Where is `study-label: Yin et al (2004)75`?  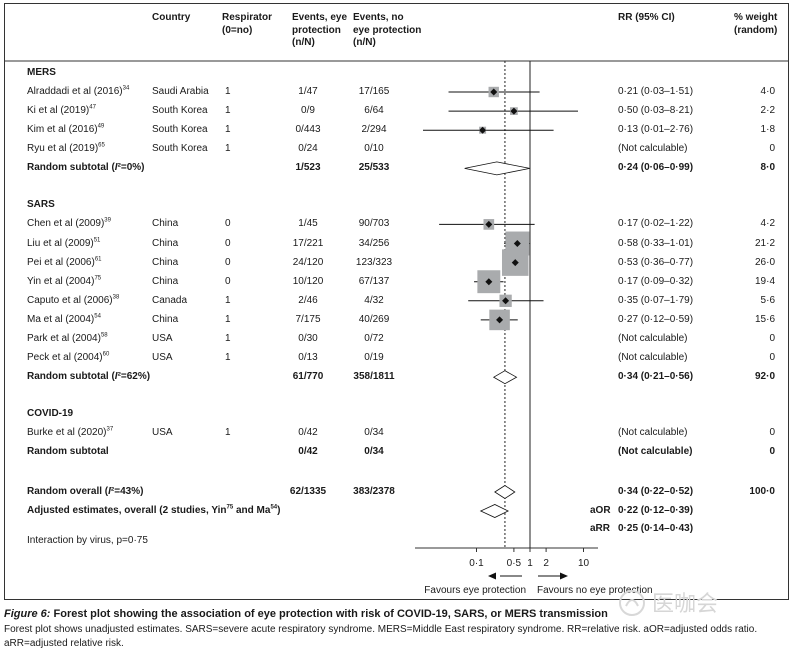 study-label: Yin et al (2004)75 is located at coordinates (64, 281).